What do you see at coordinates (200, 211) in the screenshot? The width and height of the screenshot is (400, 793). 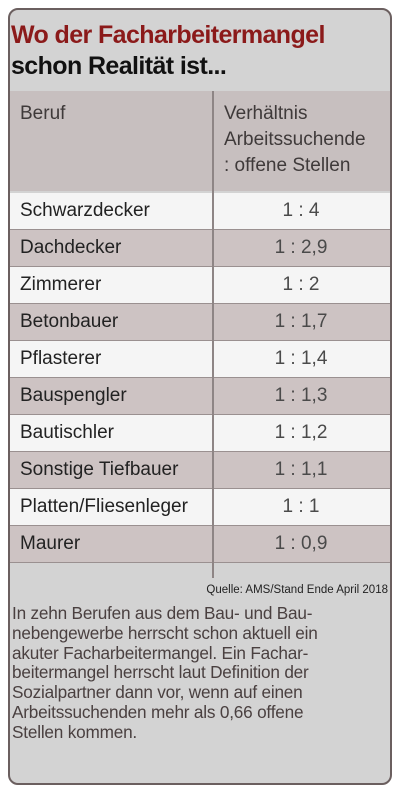 I see `table-row: Schwarzdecker 1 : 4` at bounding box center [200, 211].